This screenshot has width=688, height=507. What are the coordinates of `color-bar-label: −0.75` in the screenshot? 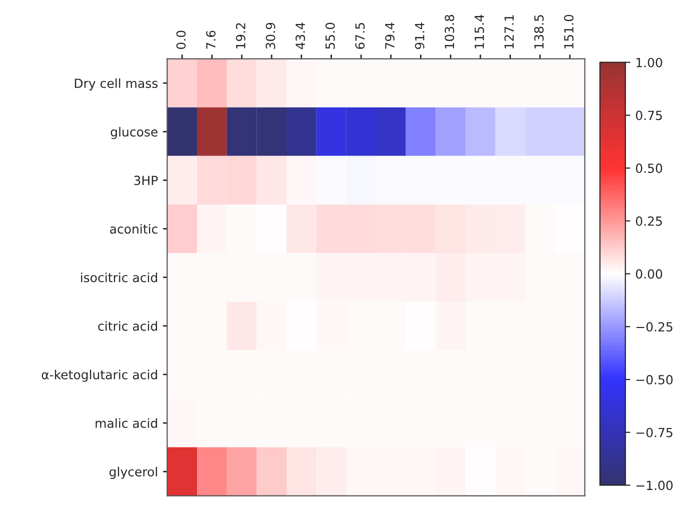 It's located at (654, 433).